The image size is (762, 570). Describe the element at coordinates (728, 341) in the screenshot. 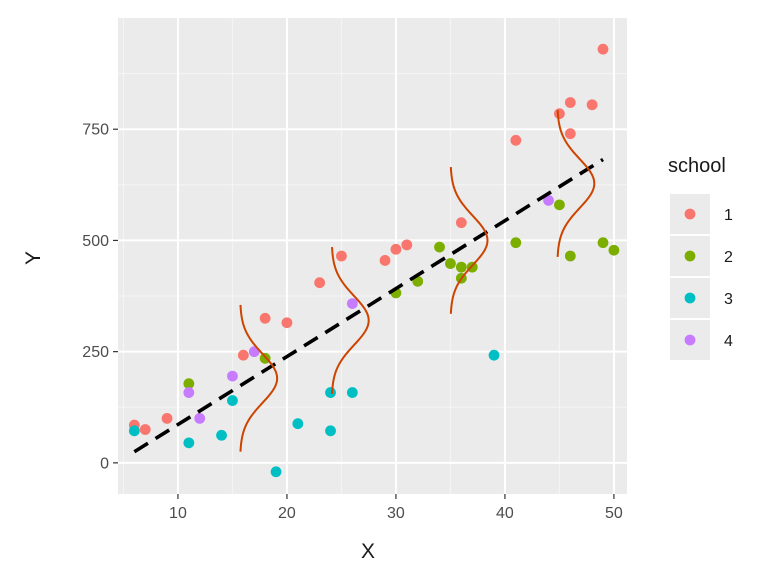

I see `legend-label-4: 4` at that location.